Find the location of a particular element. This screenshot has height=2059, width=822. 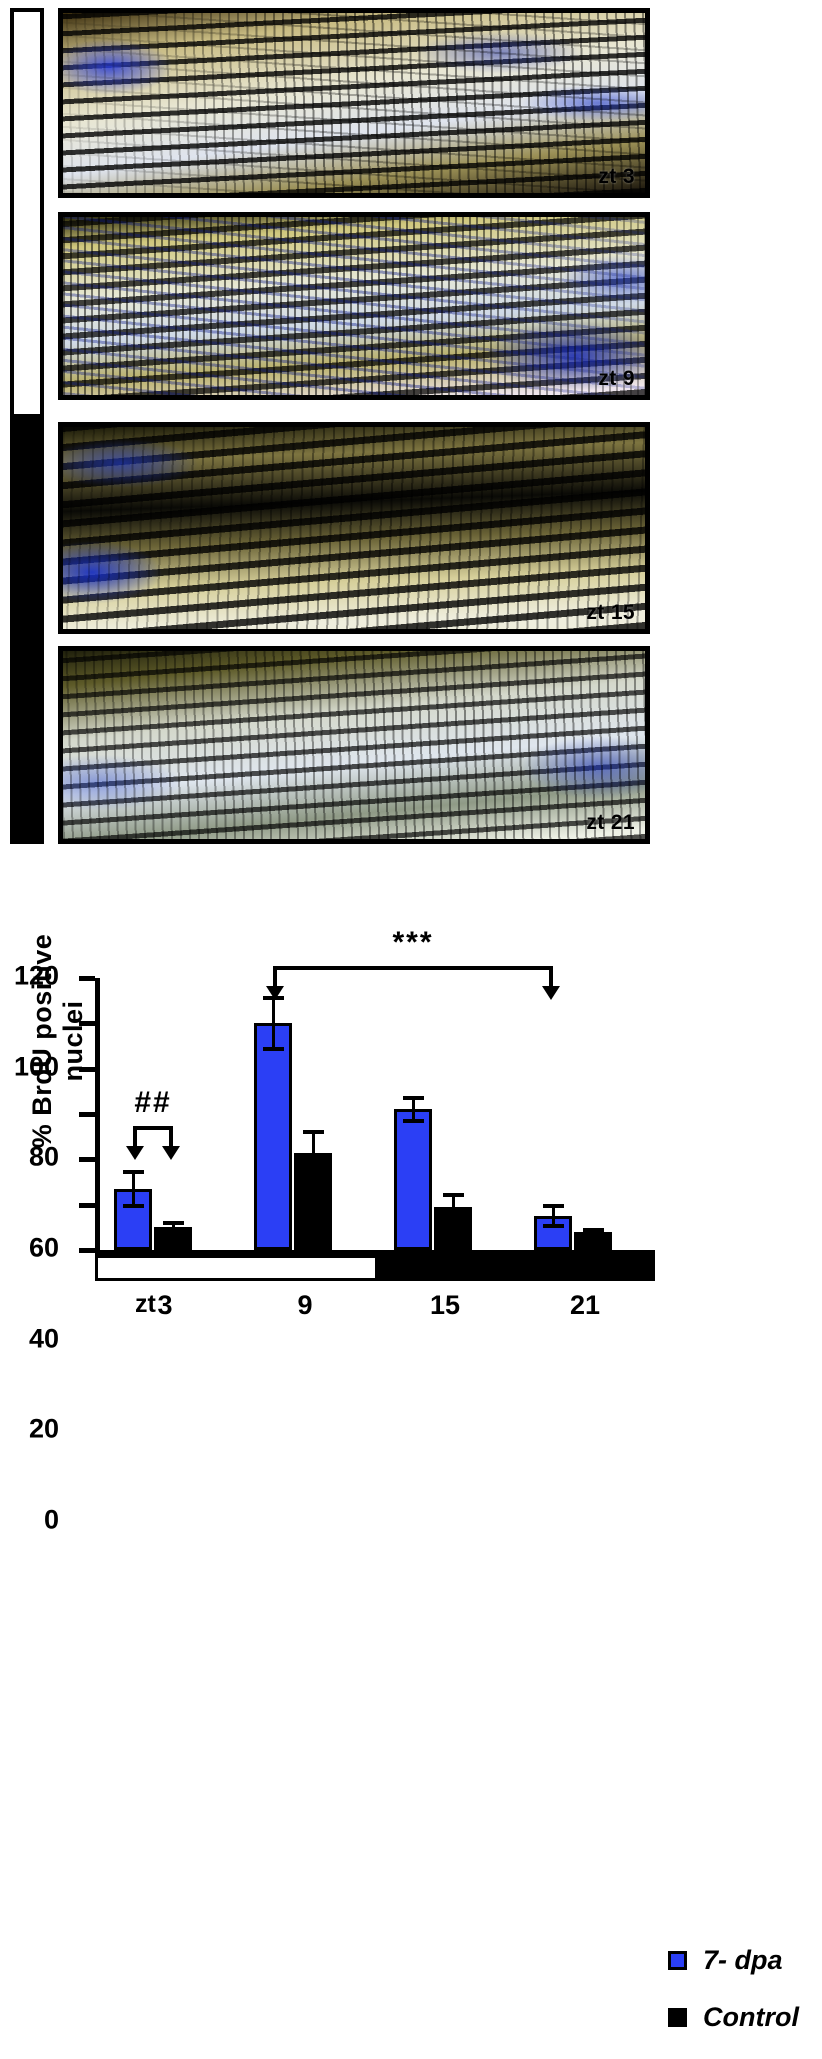

error-bar-7dpa-zt9 is located at coordinates (273, 1023).